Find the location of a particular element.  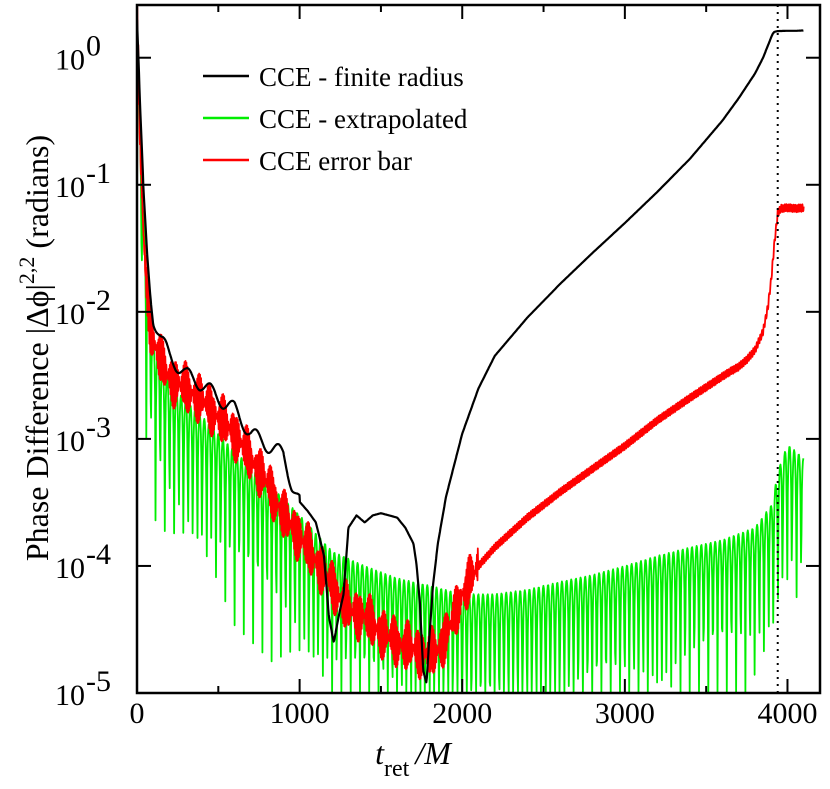

y-tick-exponent: -2 is located at coordinates (98, 300).